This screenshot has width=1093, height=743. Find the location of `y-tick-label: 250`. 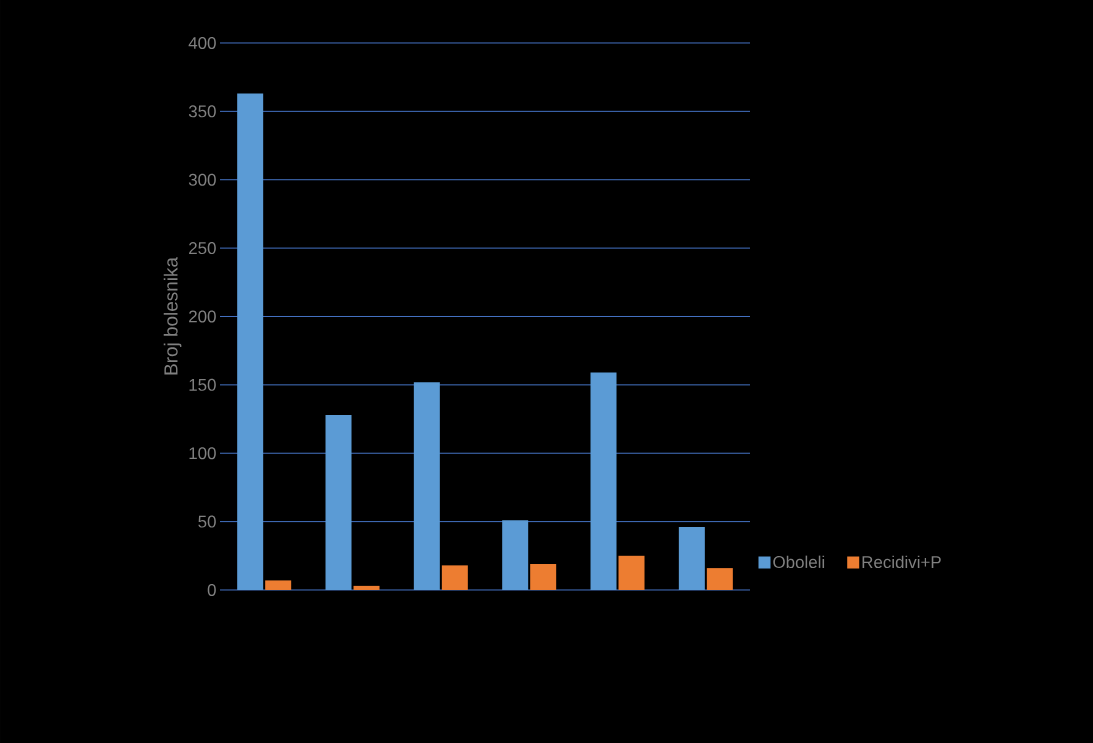

y-tick-label: 250 is located at coordinates (202, 248).